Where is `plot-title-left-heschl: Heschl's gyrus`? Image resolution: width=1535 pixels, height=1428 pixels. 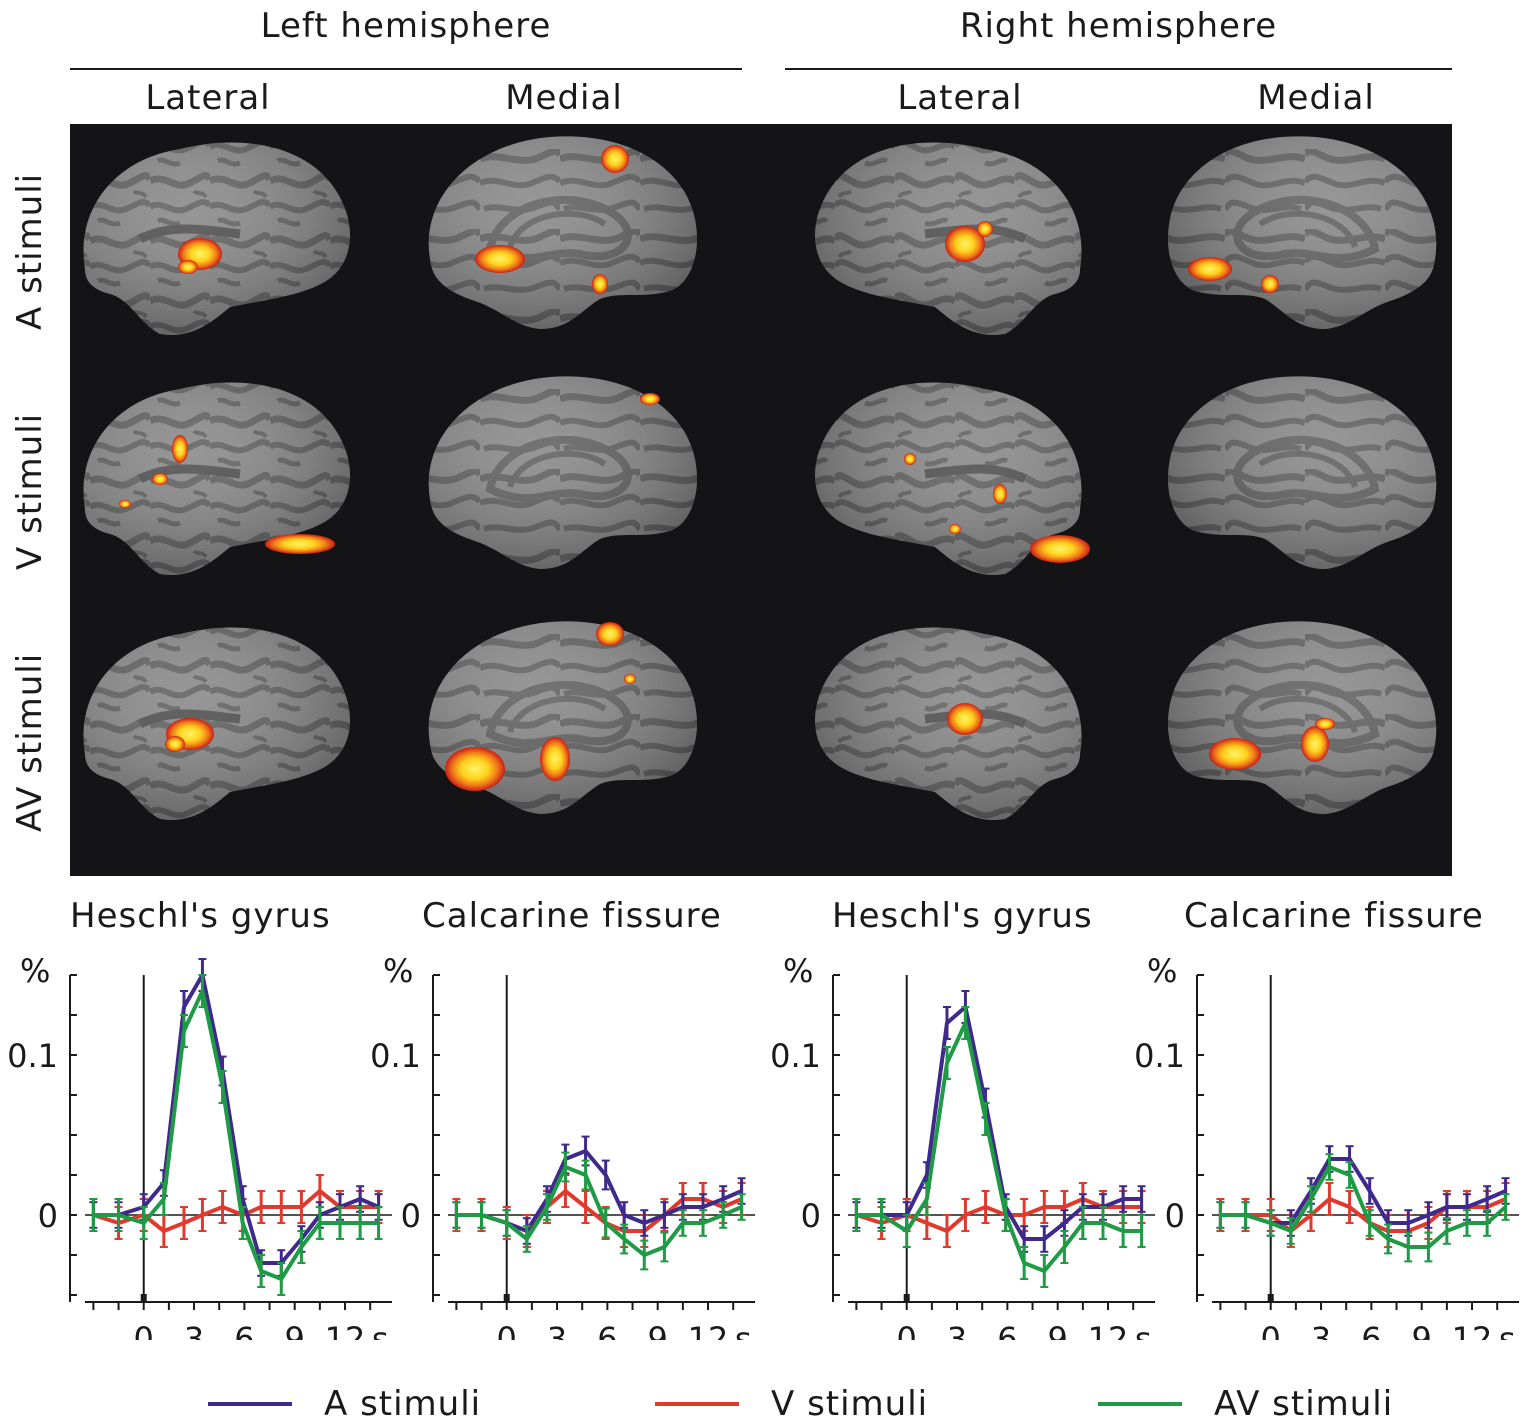 plot-title-left-heschl: Heschl's gyrus is located at coordinates (200, 916).